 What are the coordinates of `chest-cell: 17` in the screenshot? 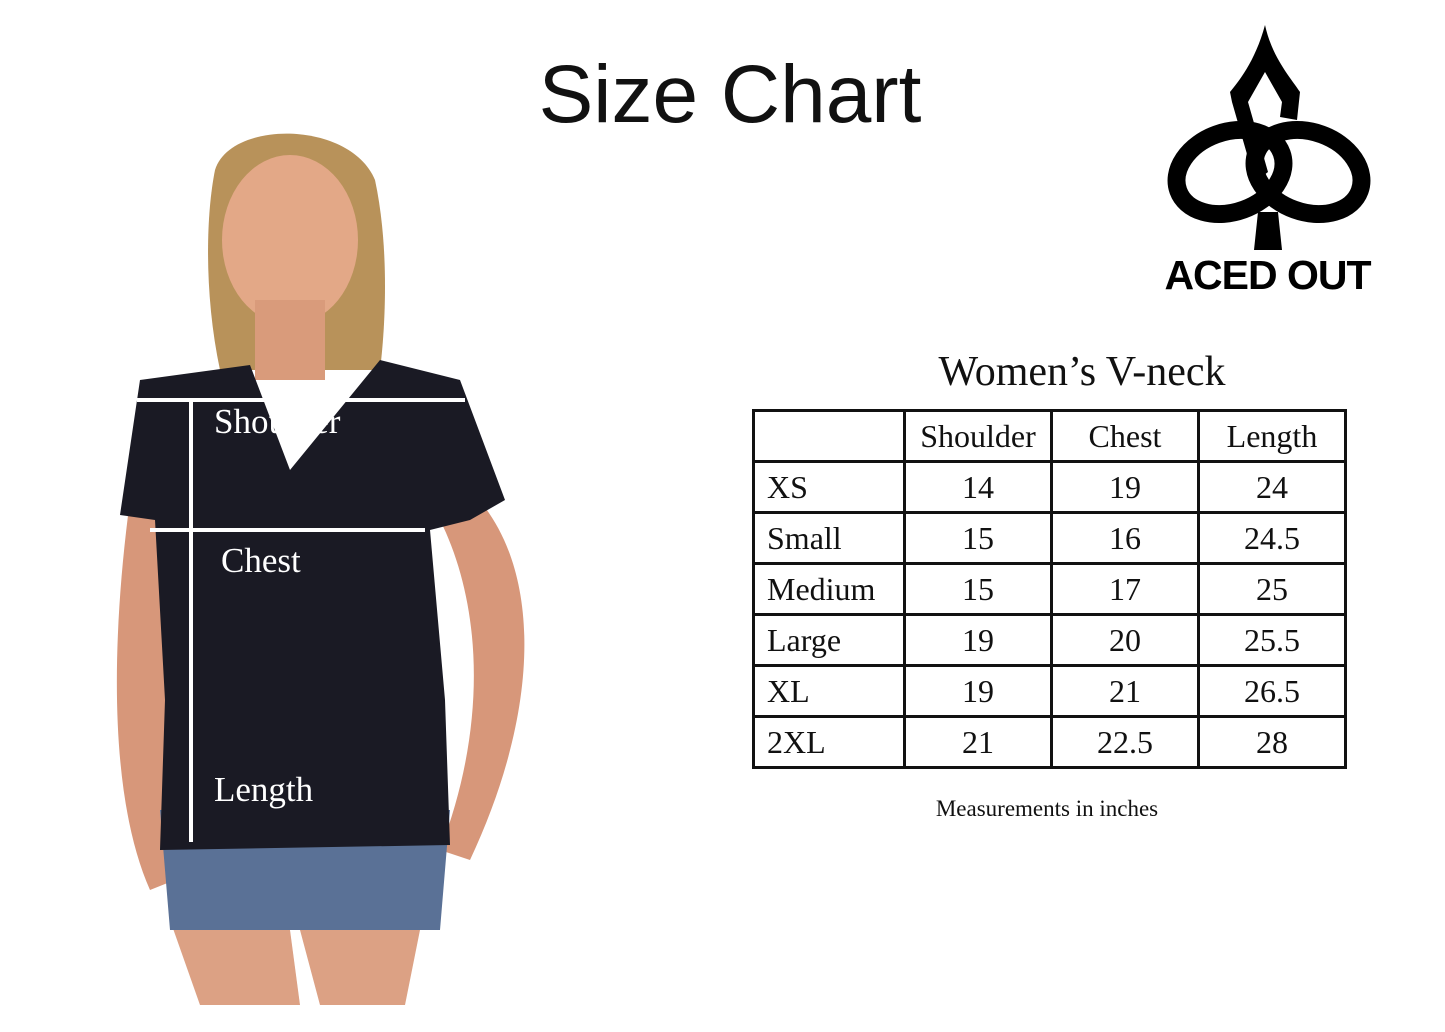 It's located at (1125, 589).